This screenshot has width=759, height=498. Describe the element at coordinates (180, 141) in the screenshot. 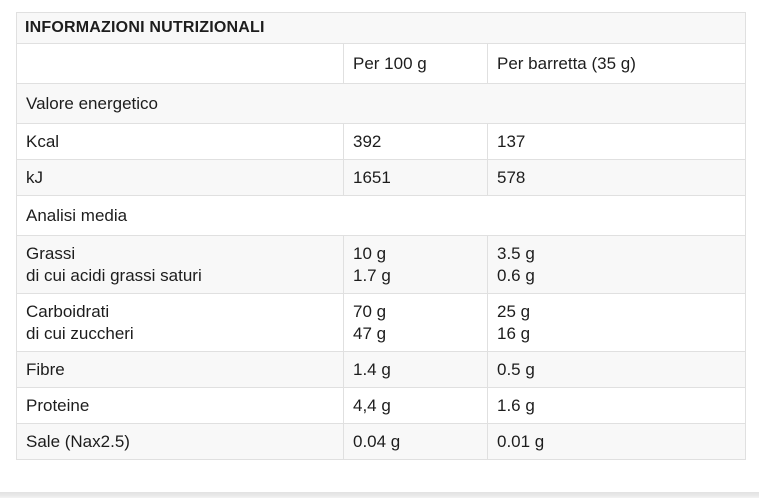

I see `row-label: Kcal` at that location.